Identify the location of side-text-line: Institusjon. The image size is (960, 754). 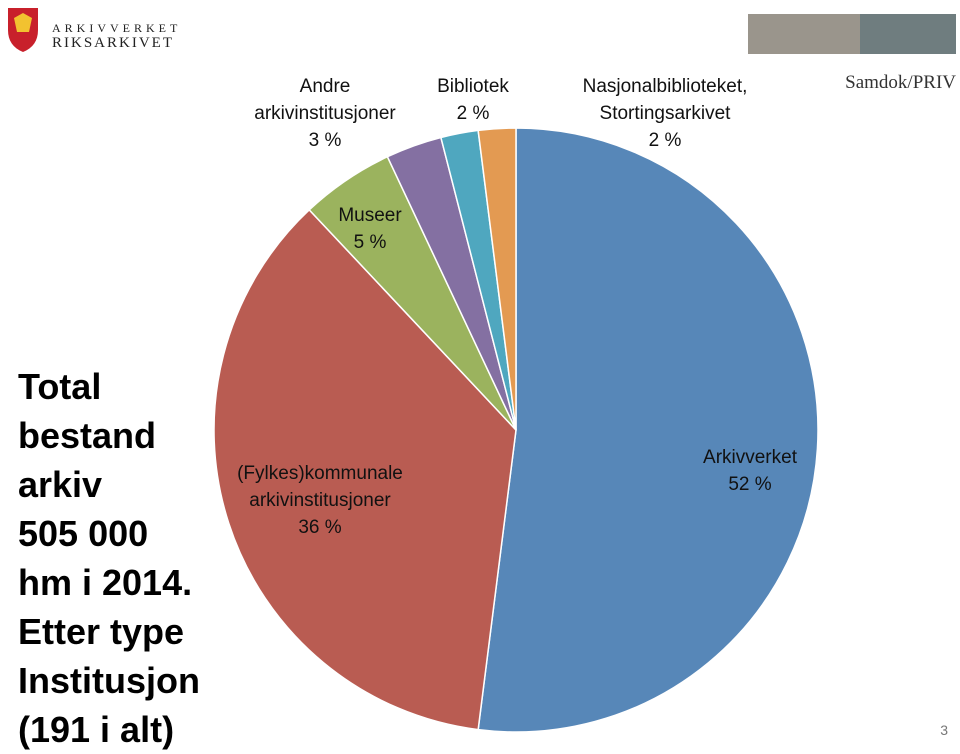
(109, 680).